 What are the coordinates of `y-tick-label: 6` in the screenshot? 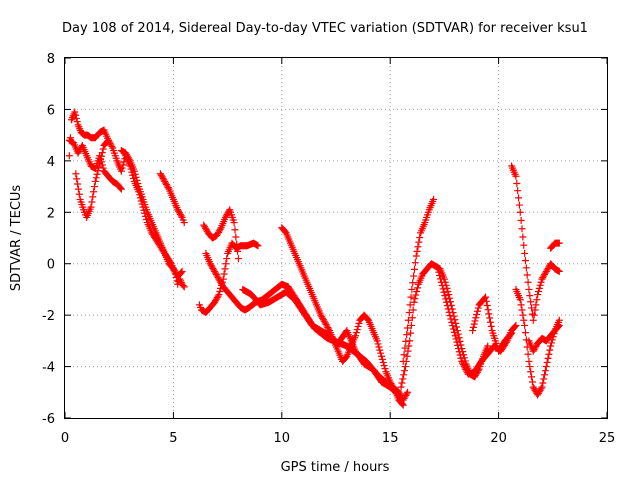 It's located at (51, 110).